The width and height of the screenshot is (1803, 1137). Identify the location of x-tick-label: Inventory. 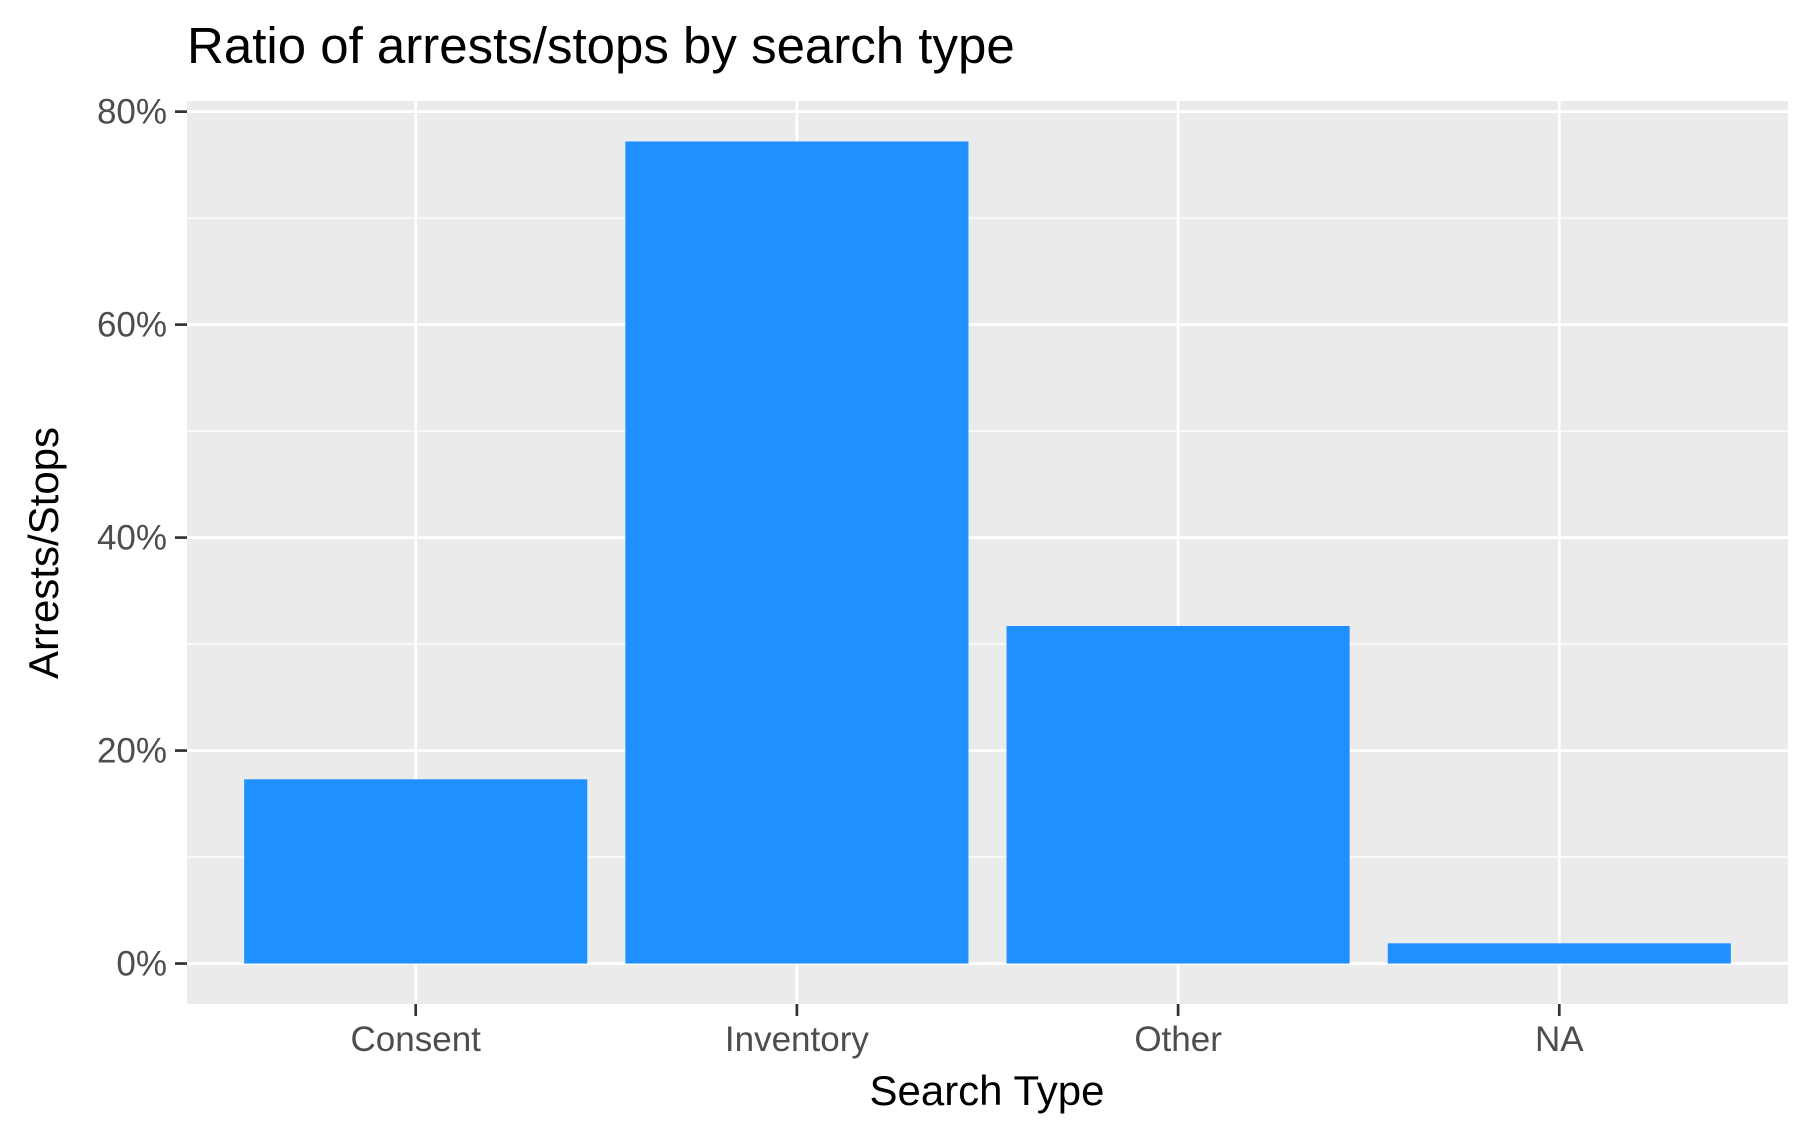
(797, 1039).